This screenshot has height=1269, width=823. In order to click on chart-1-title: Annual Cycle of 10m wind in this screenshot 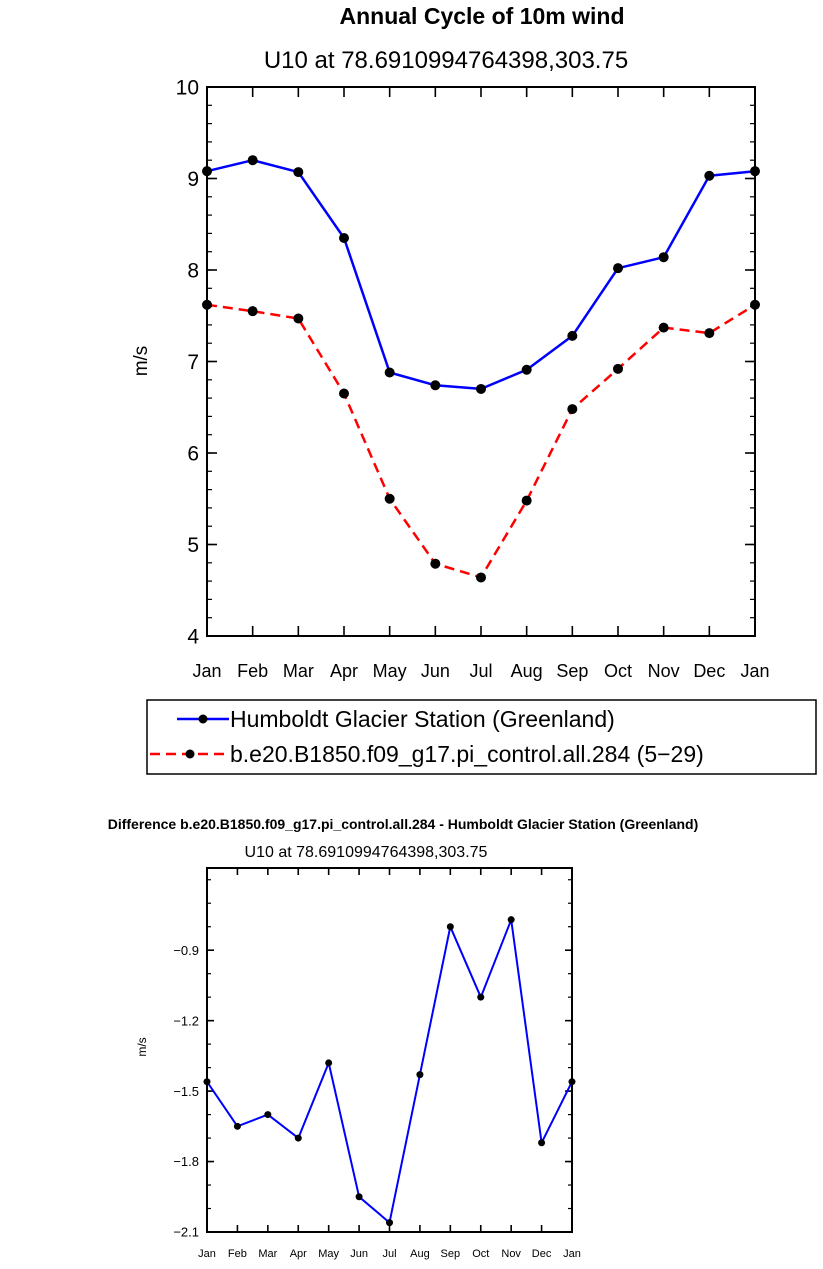, I will do `click(482, 16)`.